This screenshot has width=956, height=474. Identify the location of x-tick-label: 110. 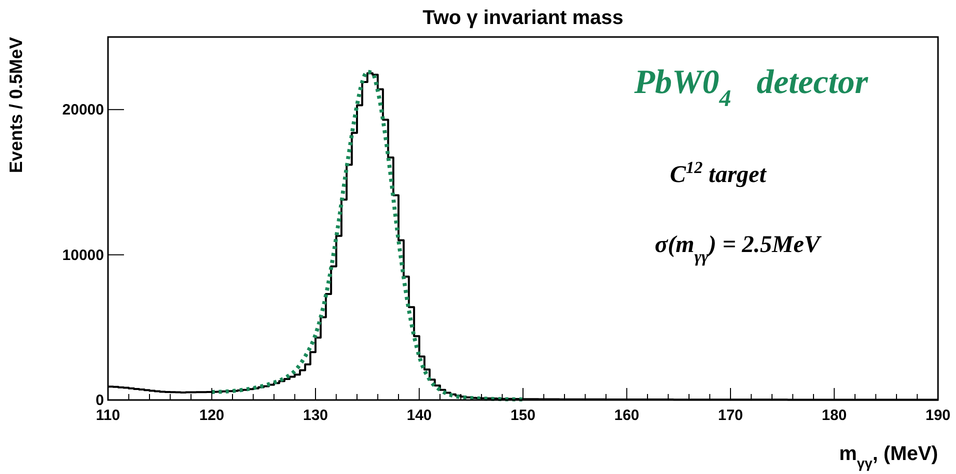
(108, 415).